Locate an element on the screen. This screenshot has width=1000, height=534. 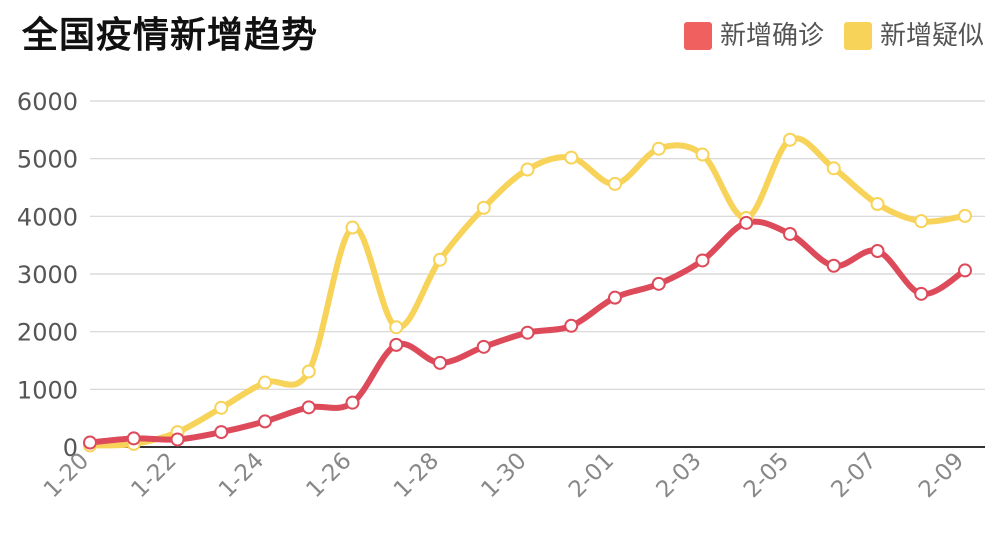
legend-swatch-suspected is located at coordinates (857, 36).